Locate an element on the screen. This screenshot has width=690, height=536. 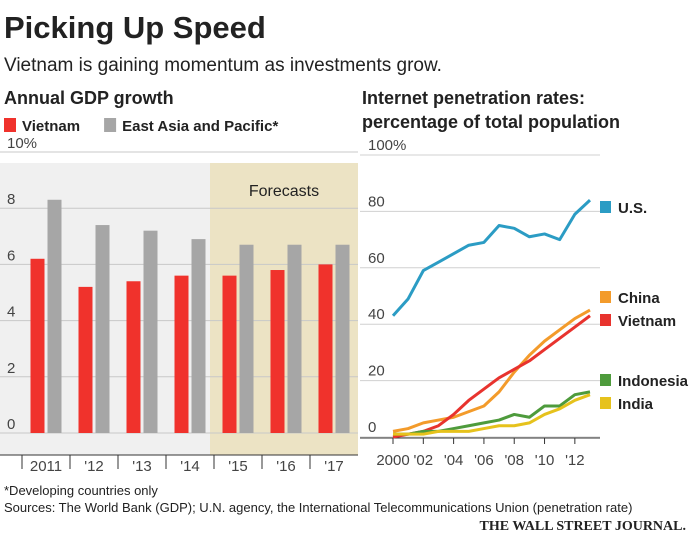
x-tick-label: '16 is located at coordinates (286, 466).